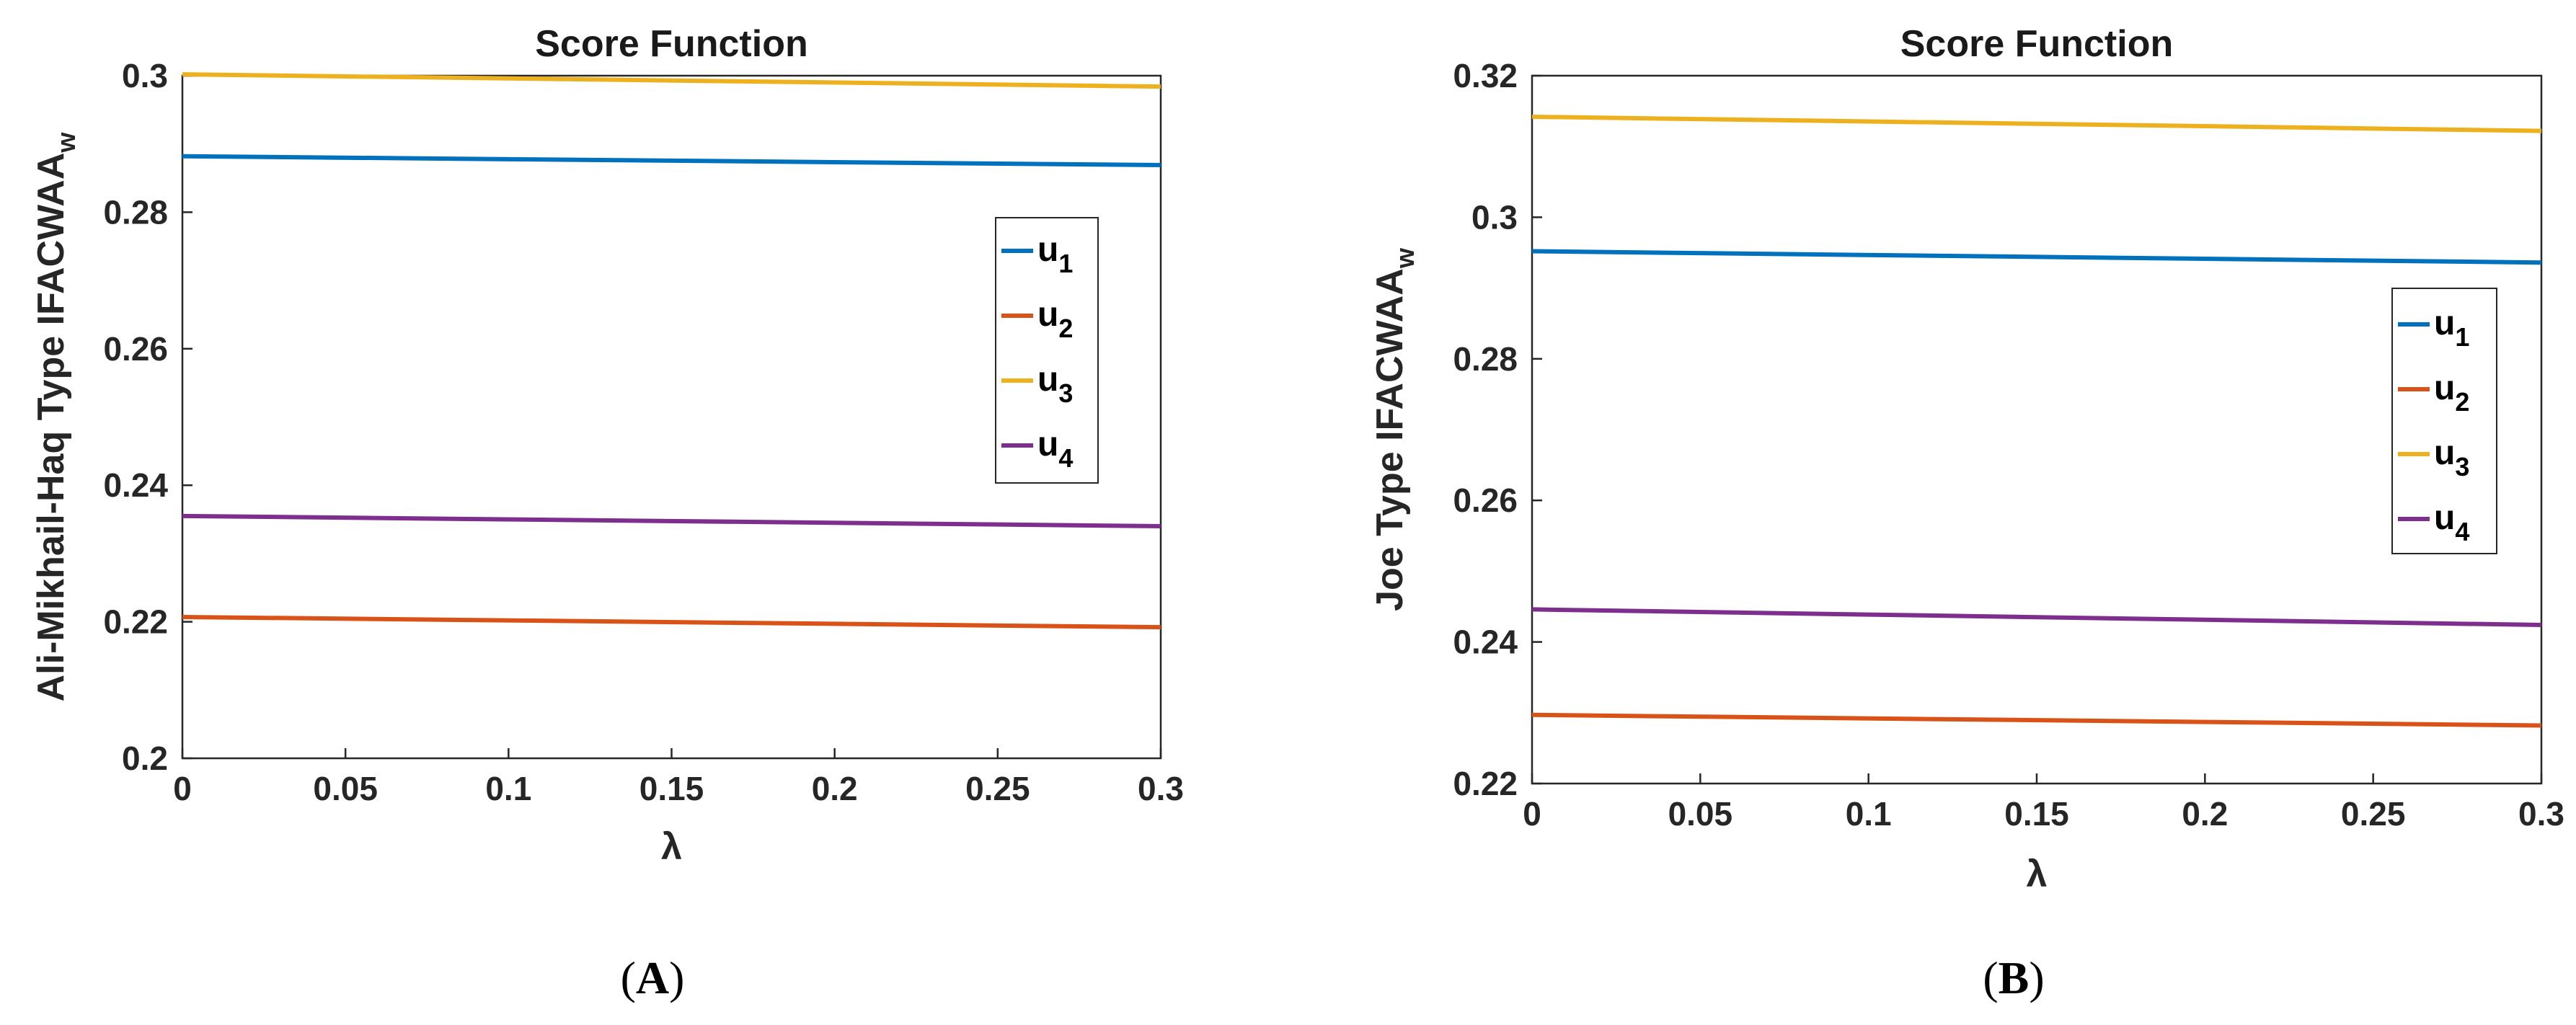  What do you see at coordinates (1390, 439) in the screenshot?
I see `y-axis-label-main: Joe Type IFACWAA` at bounding box center [1390, 439].